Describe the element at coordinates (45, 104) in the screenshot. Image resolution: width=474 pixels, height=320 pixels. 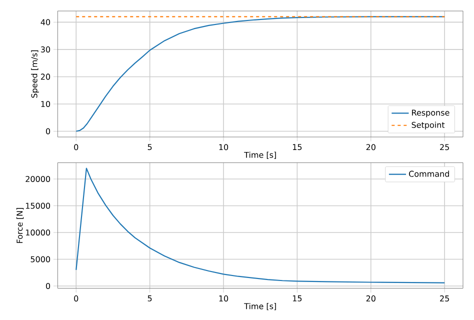
I see `y-tick-label: 10` at that location.